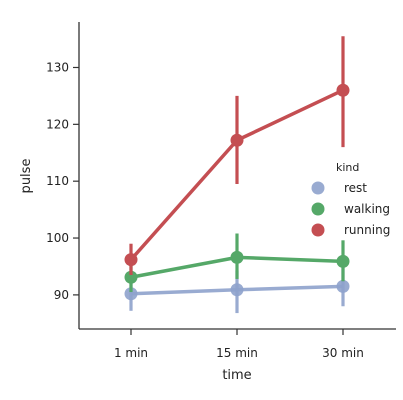 The height and width of the screenshot is (400, 403). Describe the element at coordinates (318, 188) in the screenshot. I see `legend-marker-rest` at that location.